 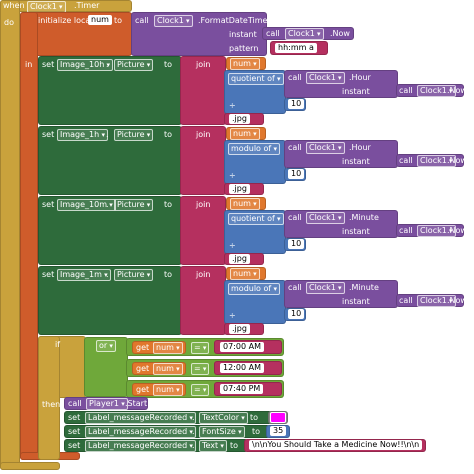 I want to click on keyword: get, so click(x=143, y=389).